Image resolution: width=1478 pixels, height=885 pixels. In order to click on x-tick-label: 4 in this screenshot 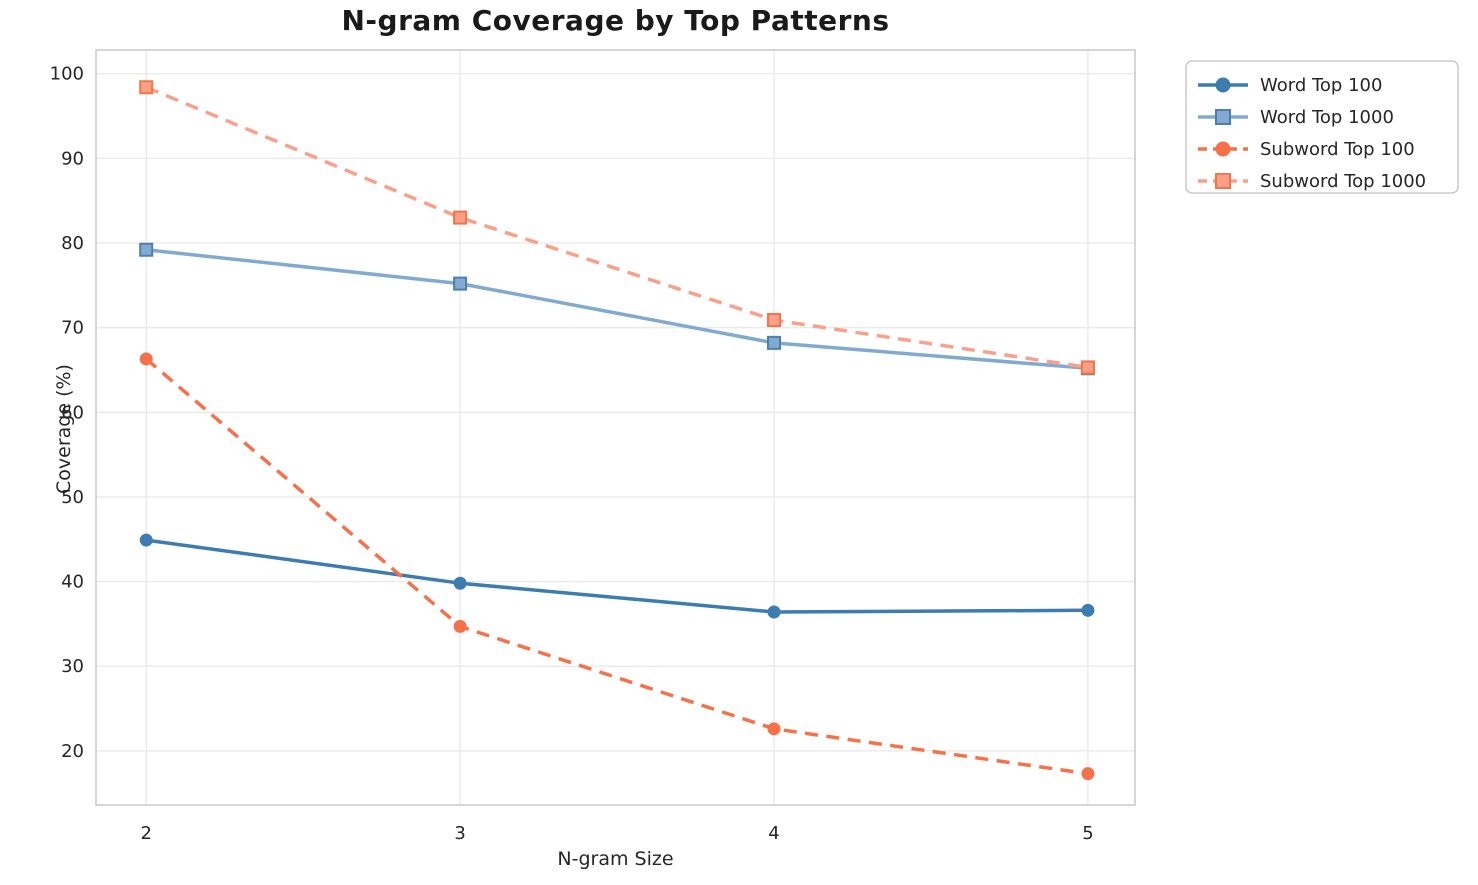, I will do `click(773, 833)`.